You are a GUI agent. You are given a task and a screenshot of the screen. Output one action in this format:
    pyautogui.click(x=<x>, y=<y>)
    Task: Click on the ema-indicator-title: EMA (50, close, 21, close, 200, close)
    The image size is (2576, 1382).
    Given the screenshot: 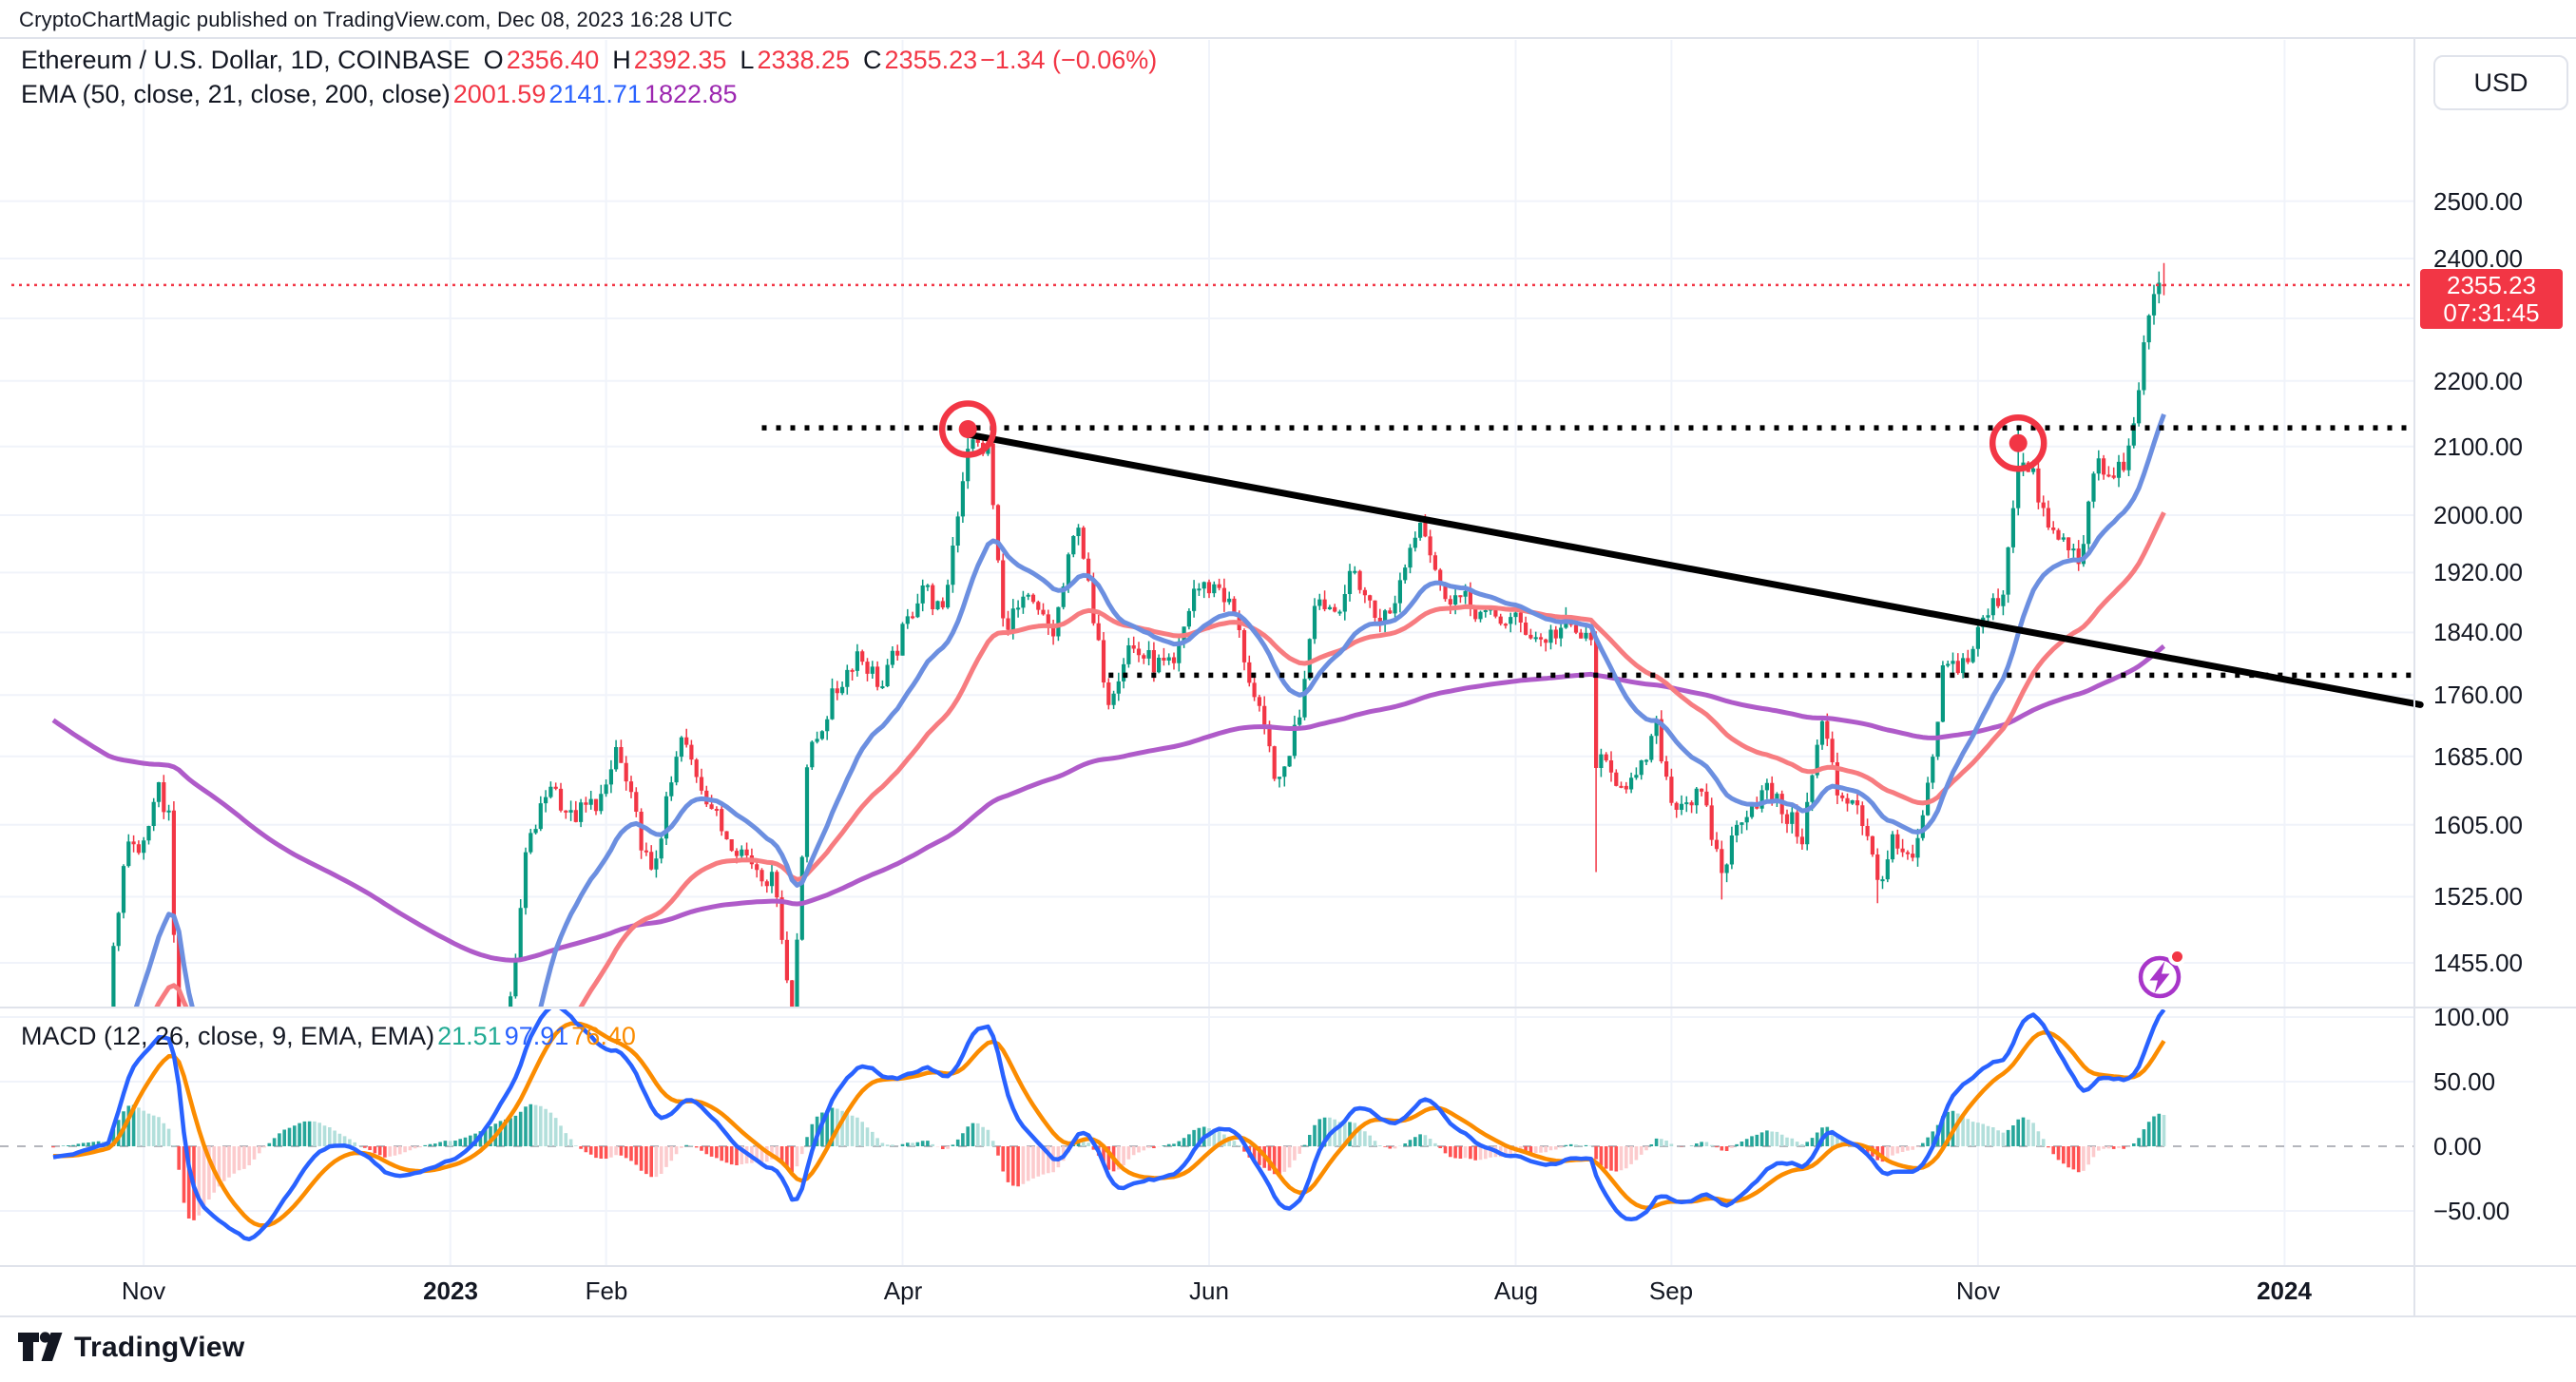 What is the action you would take?
    pyautogui.click(x=236, y=94)
    